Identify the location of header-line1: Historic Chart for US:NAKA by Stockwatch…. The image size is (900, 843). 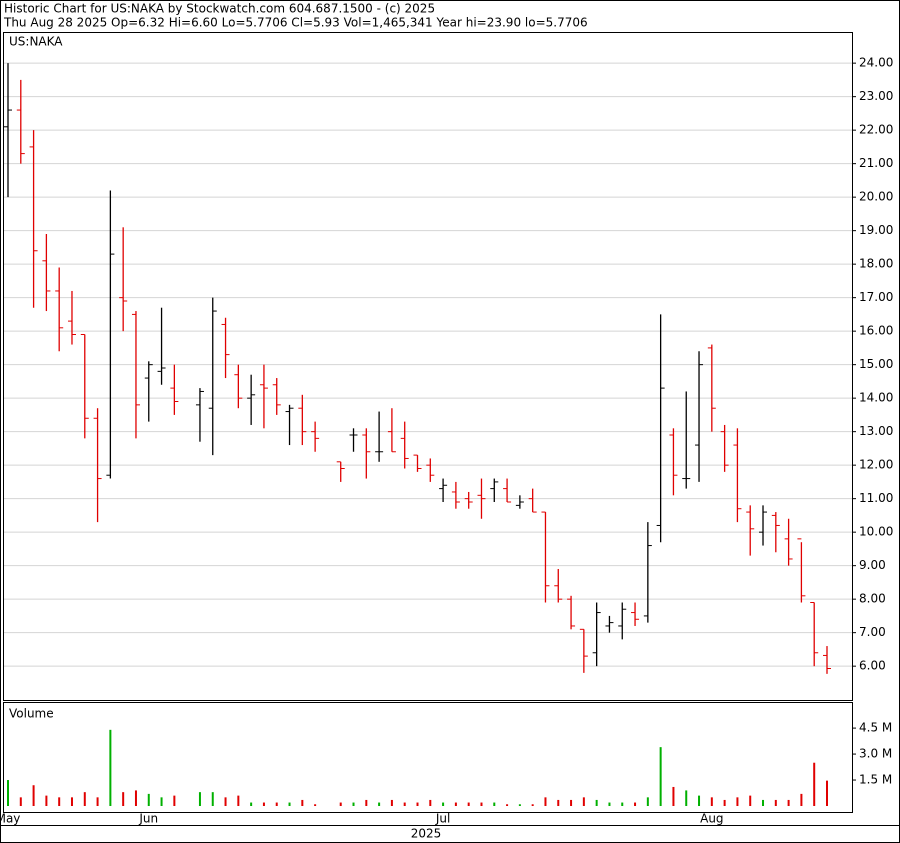
(219, 9).